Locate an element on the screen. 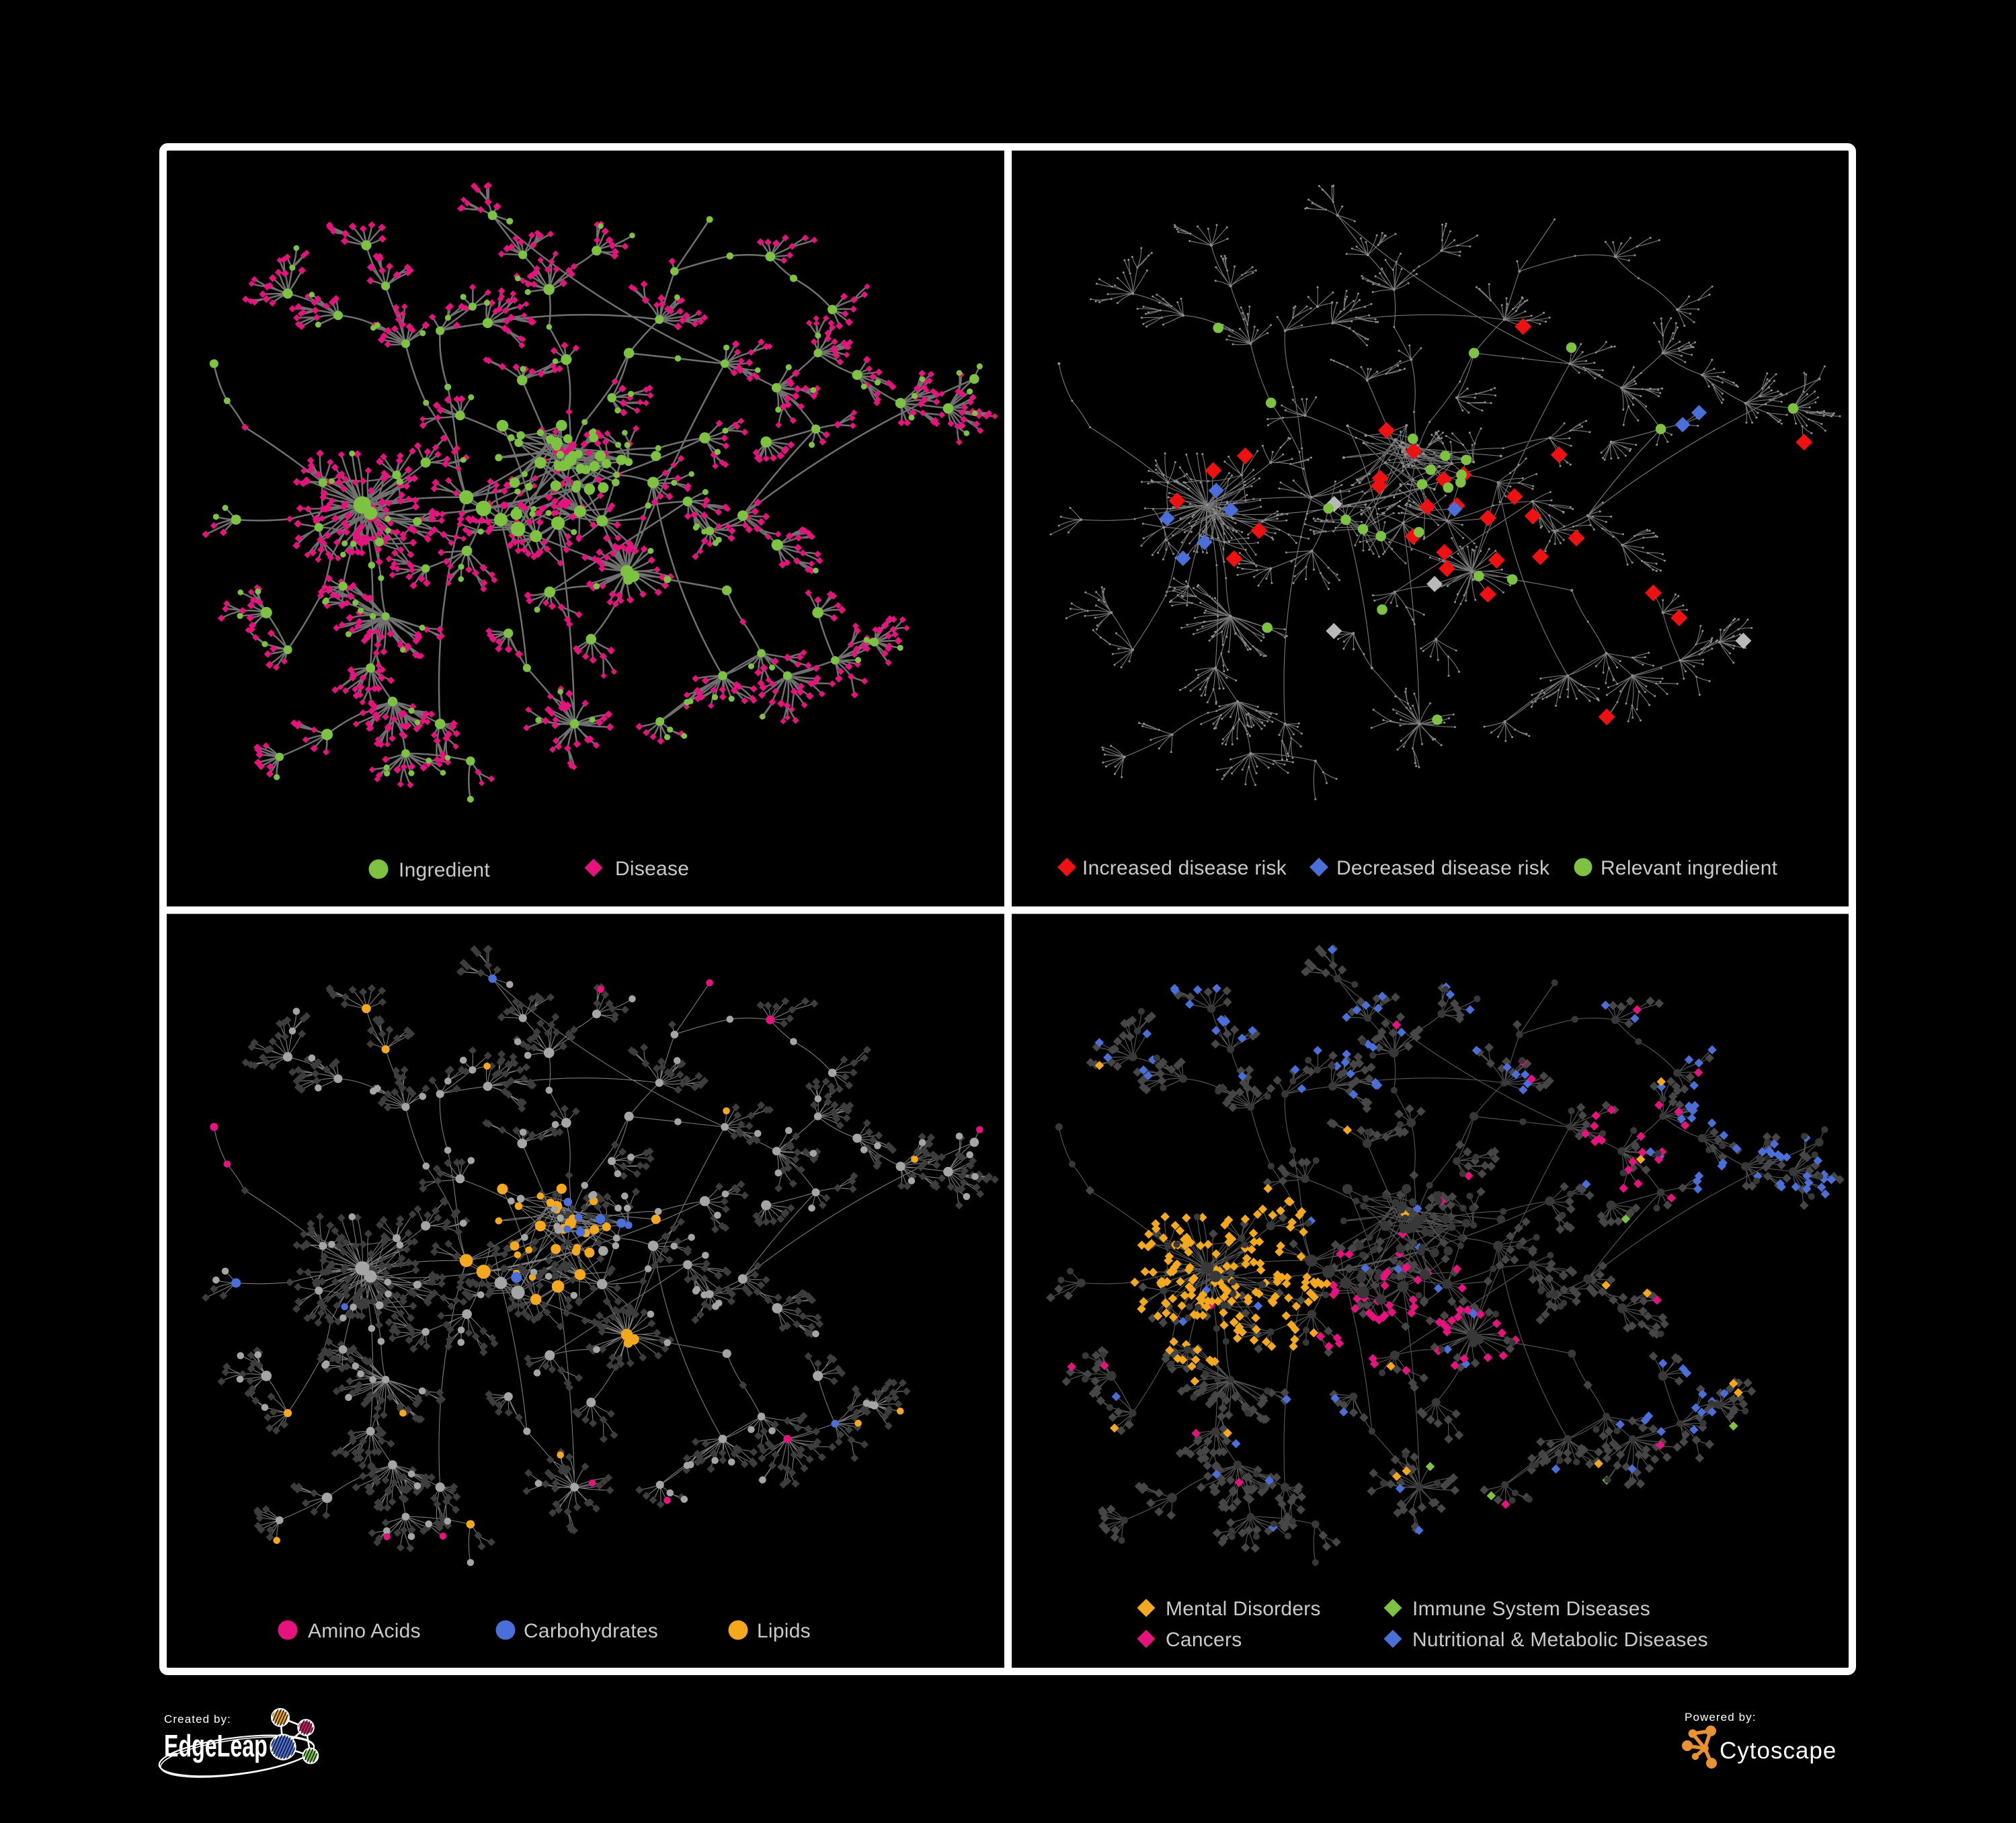  svg-text: Cytoscape is located at coordinates (1778, 1751).